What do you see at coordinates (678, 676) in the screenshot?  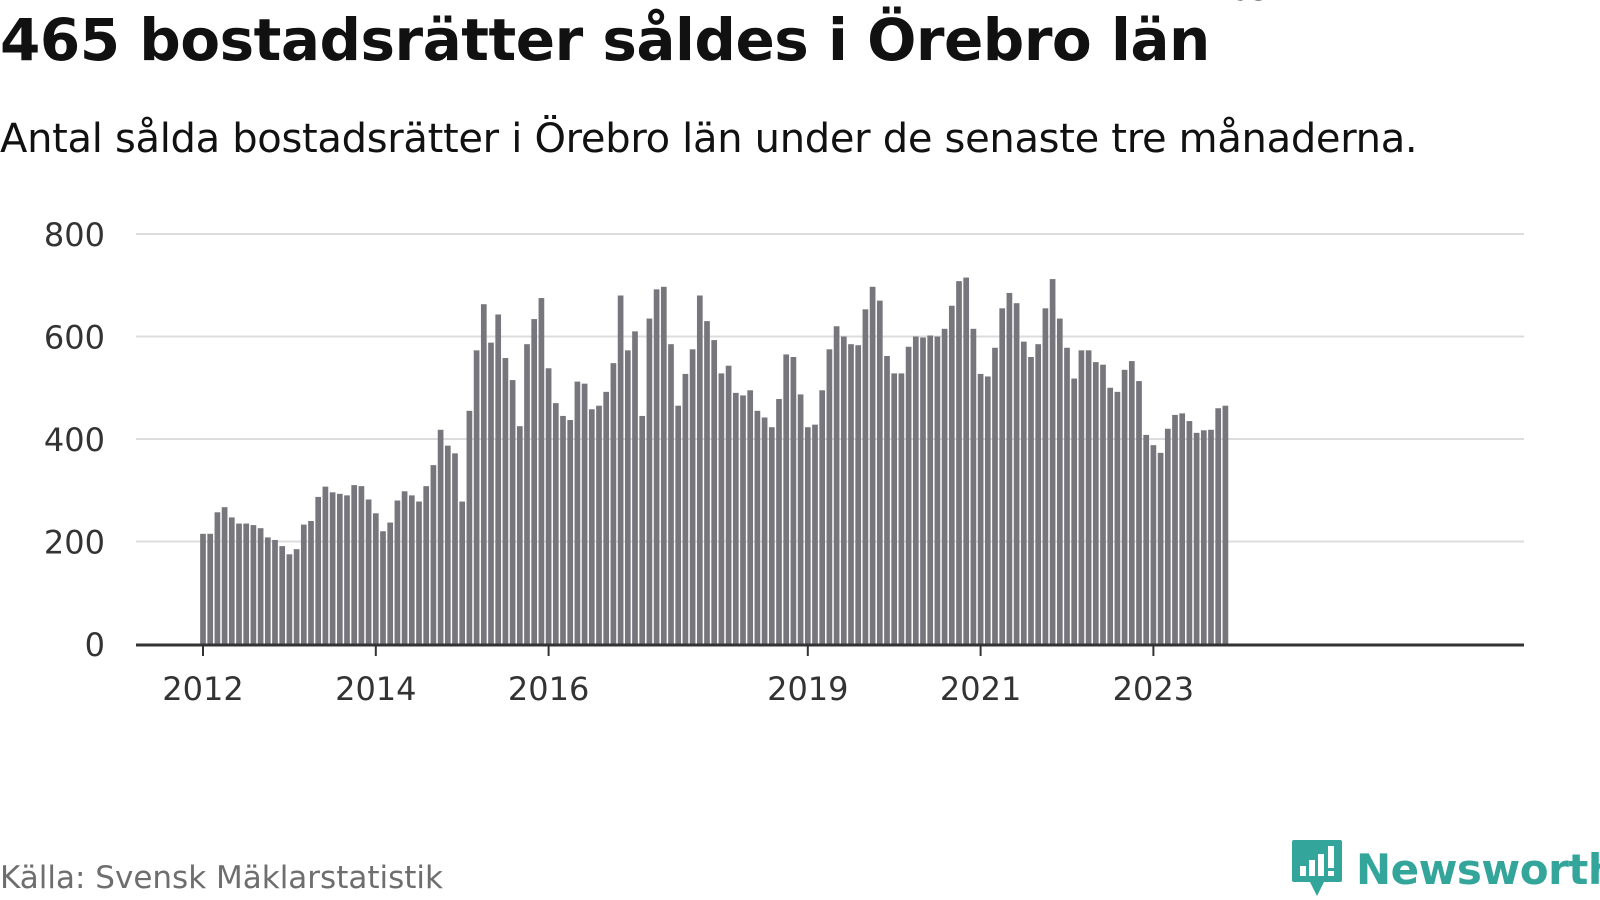 I see `x-axis-tick-labels: 2012 2014 2016 2019 2021 2023` at bounding box center [678, 676].